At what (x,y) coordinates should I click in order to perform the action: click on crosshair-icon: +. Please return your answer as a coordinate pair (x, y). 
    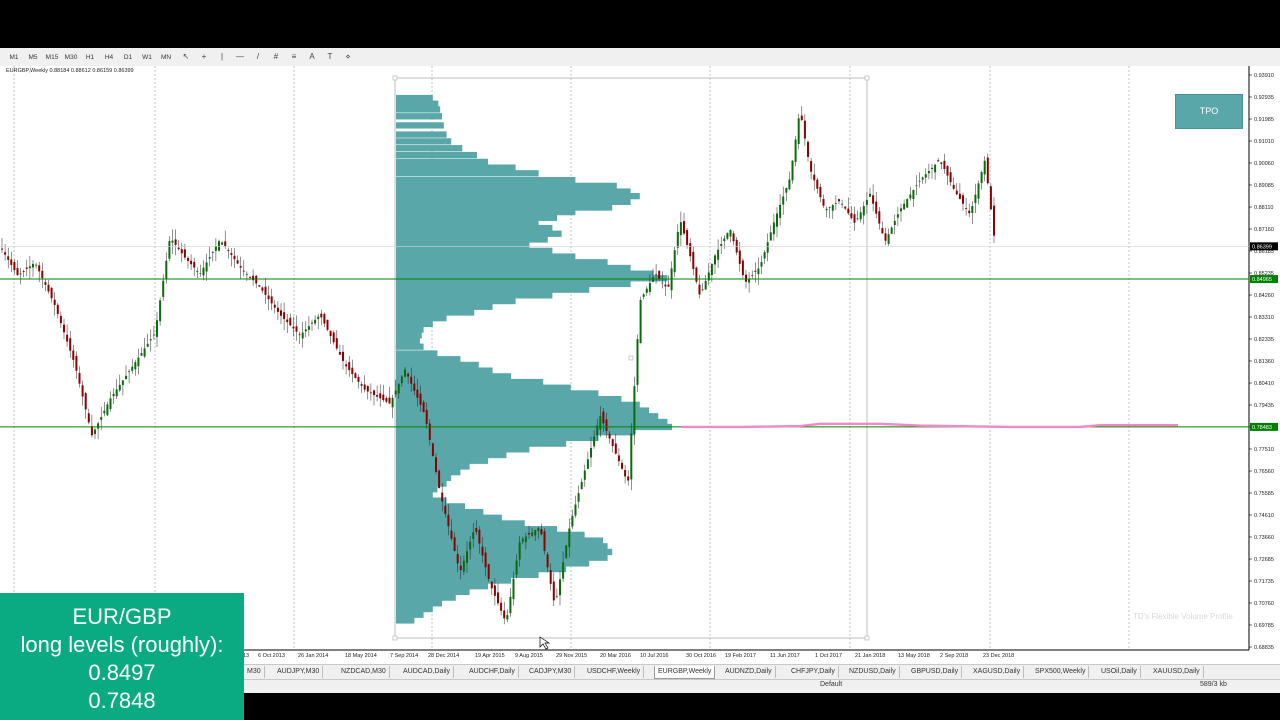
    Looking at the image, I should click on (204, 56).